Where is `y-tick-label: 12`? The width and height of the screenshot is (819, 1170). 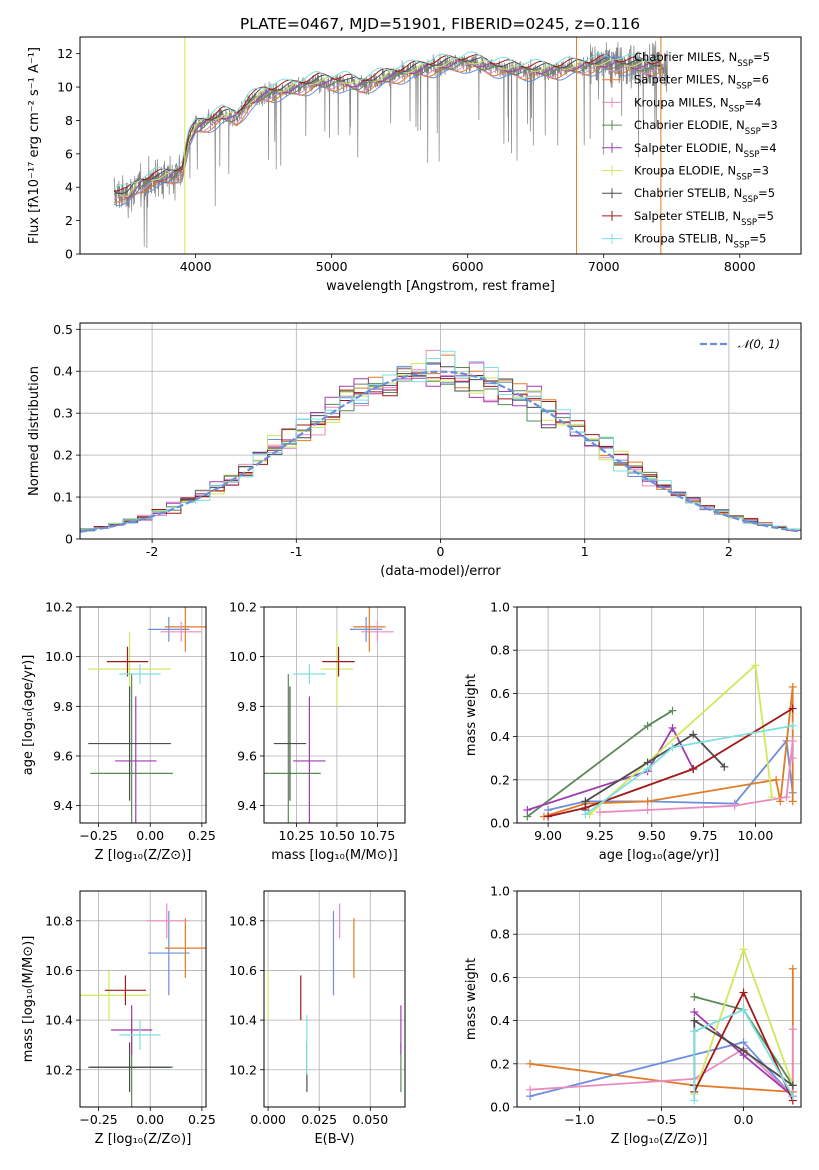
y-tick-label: 12 is located at coordinates (65, 53).